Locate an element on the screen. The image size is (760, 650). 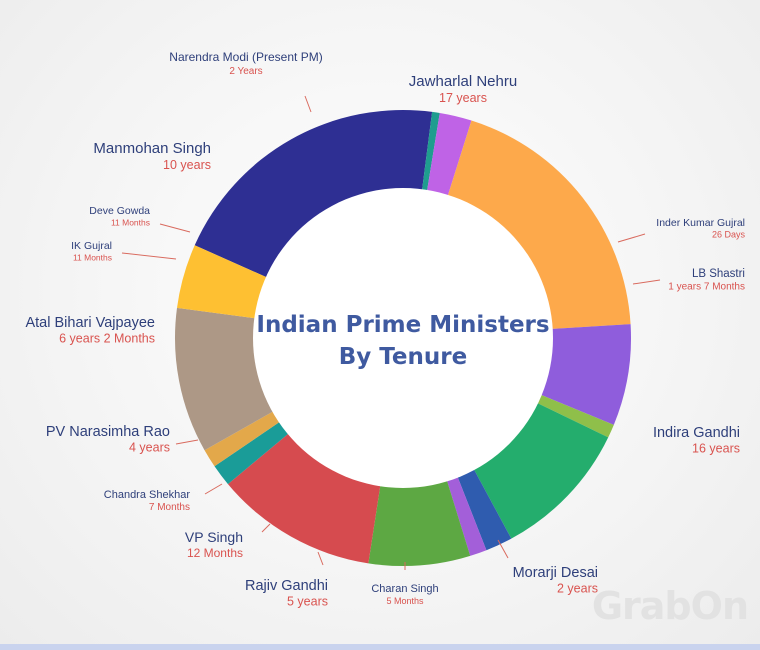
label-name-charan-singh: Charan Singh is located at coordinates (404, 589).